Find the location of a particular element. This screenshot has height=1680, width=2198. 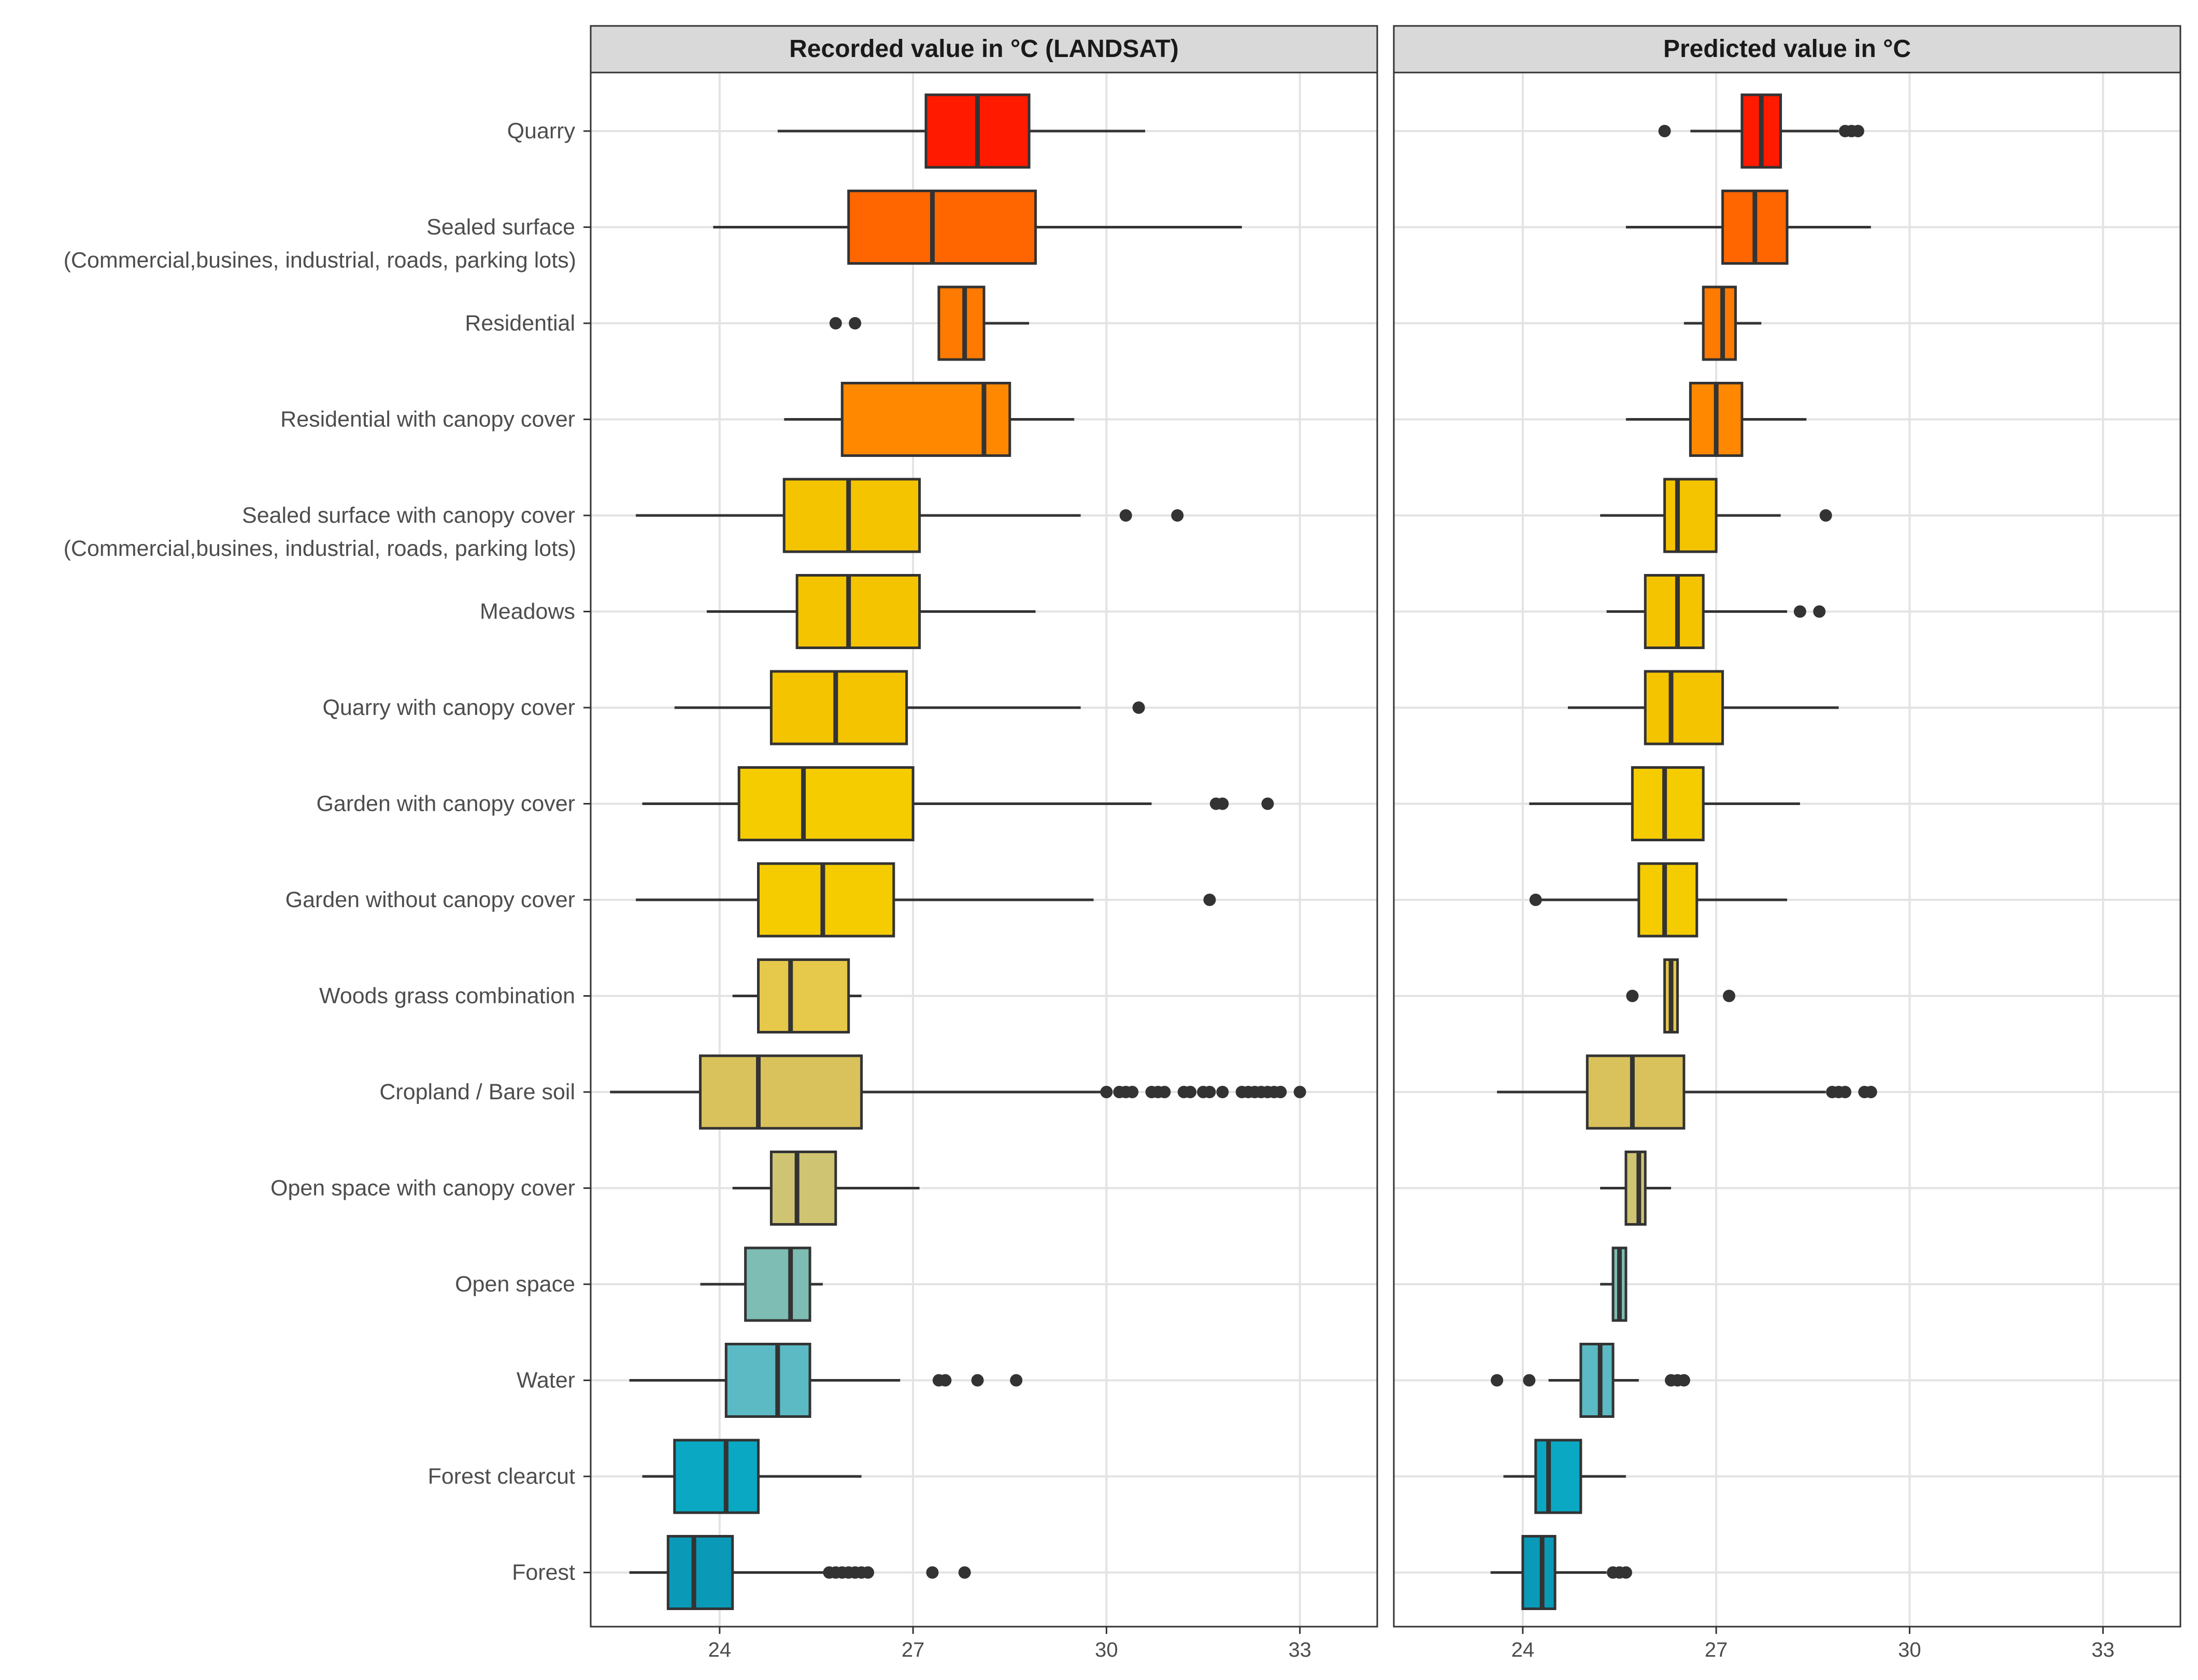

panel-title: Recorded value in °C (LANDSAT) is located at coordinates (984, 49).